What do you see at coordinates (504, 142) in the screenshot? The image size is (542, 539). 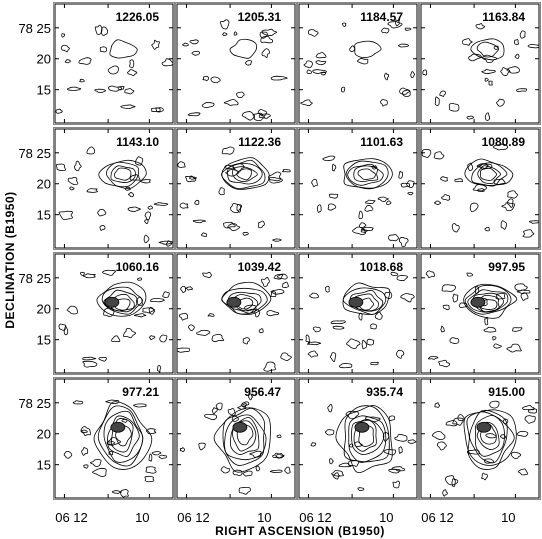 I see `velocity-label: 1080.89` at bounding box center [504, 142].